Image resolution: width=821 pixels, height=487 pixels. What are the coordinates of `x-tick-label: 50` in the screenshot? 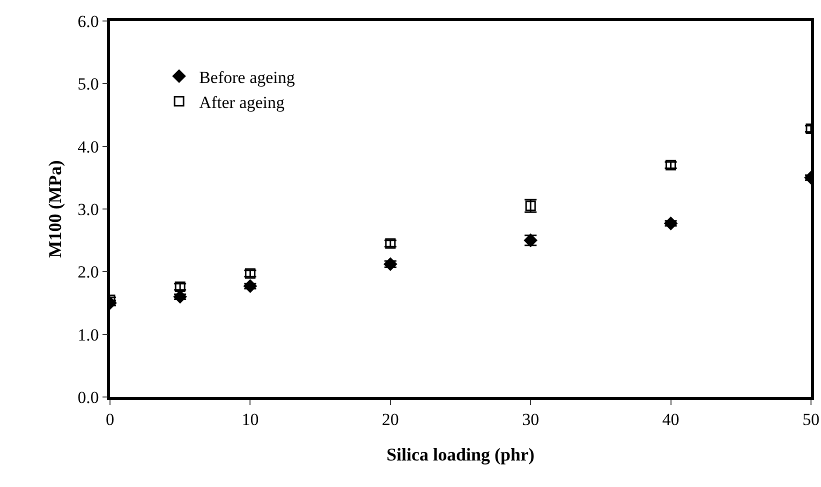 It's located at (811, 420).